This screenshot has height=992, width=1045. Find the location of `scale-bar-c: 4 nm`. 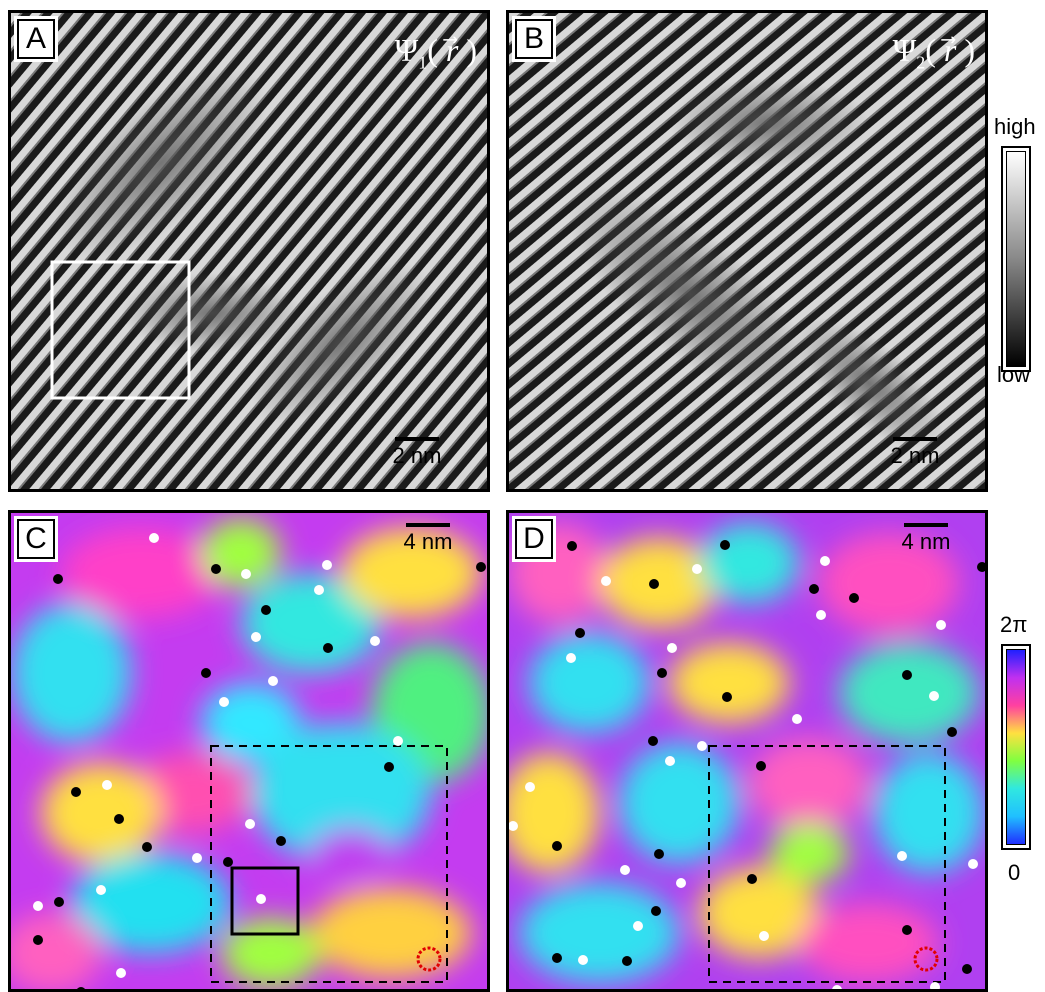

scale-bar-c: 4 nm is located at coordinates (428, 539).